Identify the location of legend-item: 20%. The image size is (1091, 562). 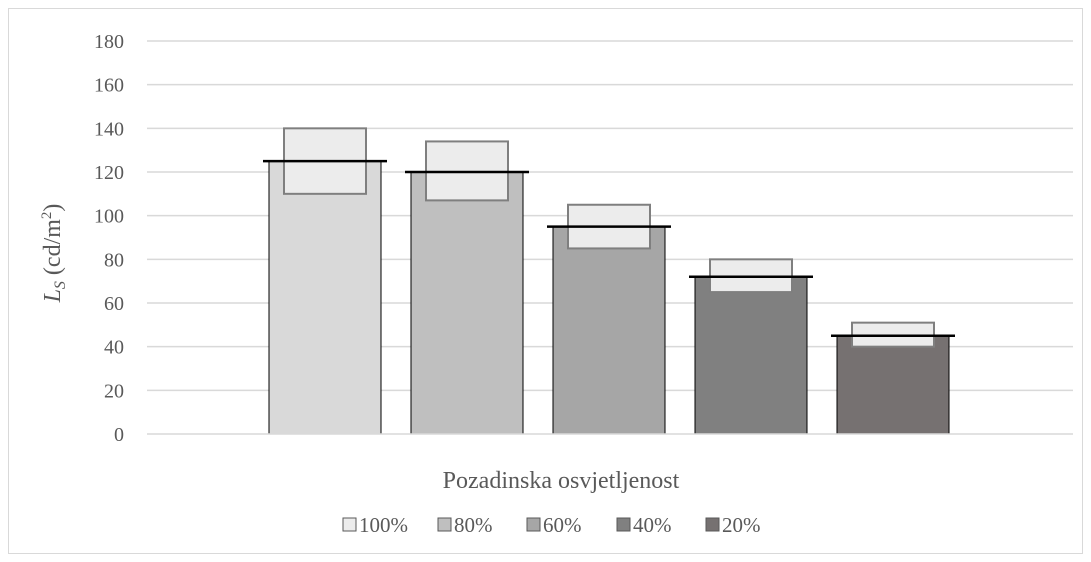
(733, 525).